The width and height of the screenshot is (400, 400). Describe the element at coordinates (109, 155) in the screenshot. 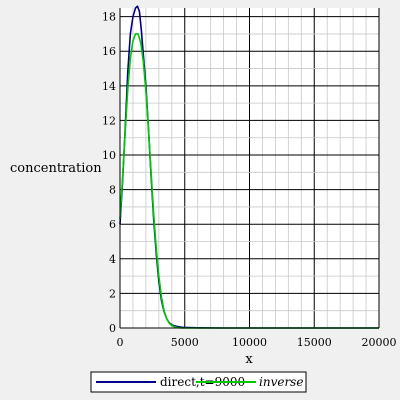

I see `y-tick-label: 10` at that location.